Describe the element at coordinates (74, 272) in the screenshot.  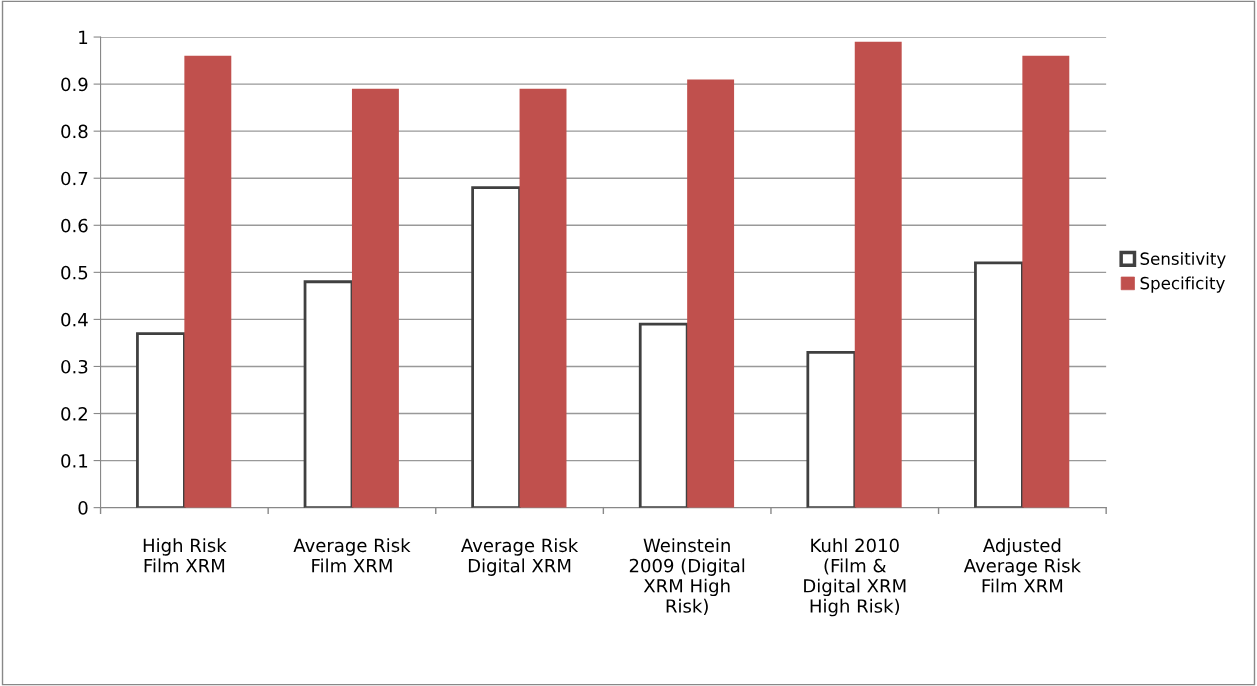
I see `y-tick-label: 0.5` at that location.